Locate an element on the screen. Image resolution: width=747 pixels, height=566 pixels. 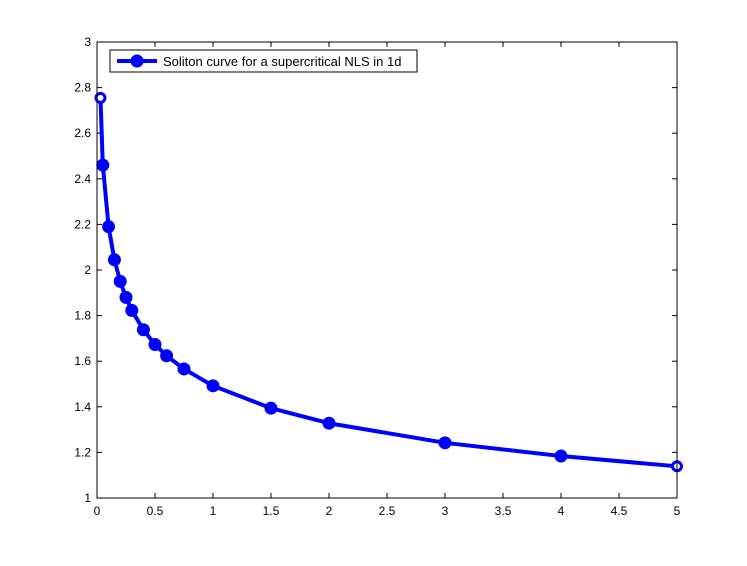
x-tick-label: 4 is located at coordinates (561, 511).